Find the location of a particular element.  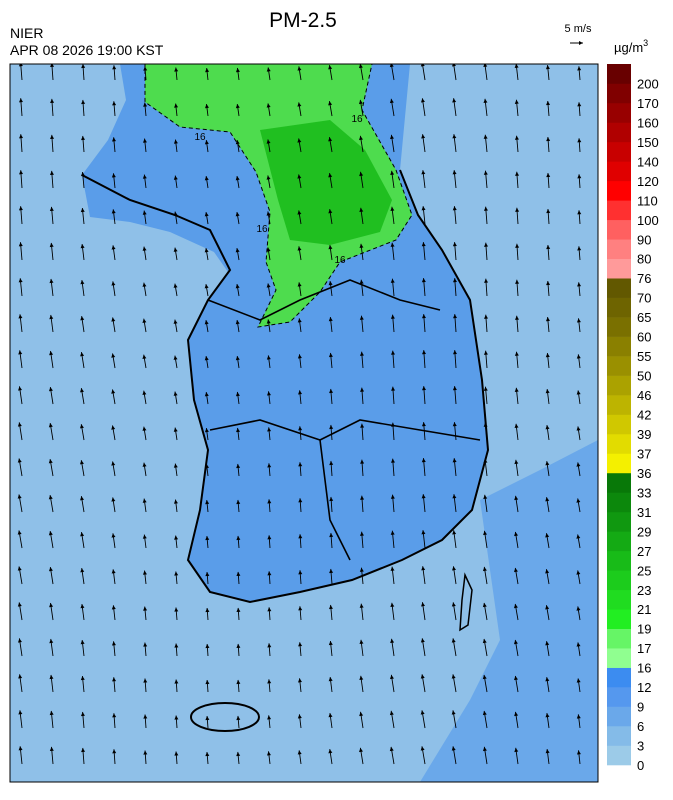

colorbar-label: 150 is located at coordinates (648, 142).